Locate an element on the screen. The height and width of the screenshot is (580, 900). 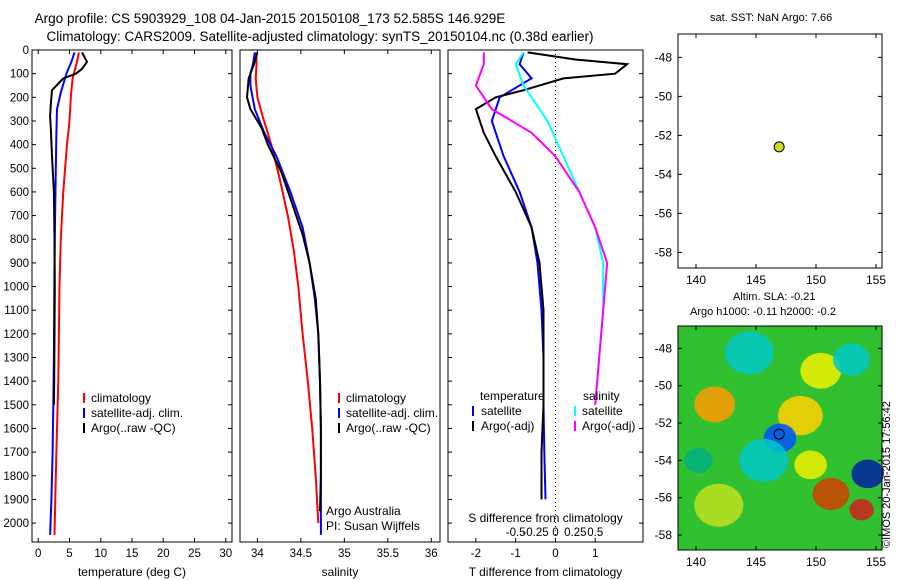
temperature-ytick-label: 2000 is located at coordinates (16, 524).